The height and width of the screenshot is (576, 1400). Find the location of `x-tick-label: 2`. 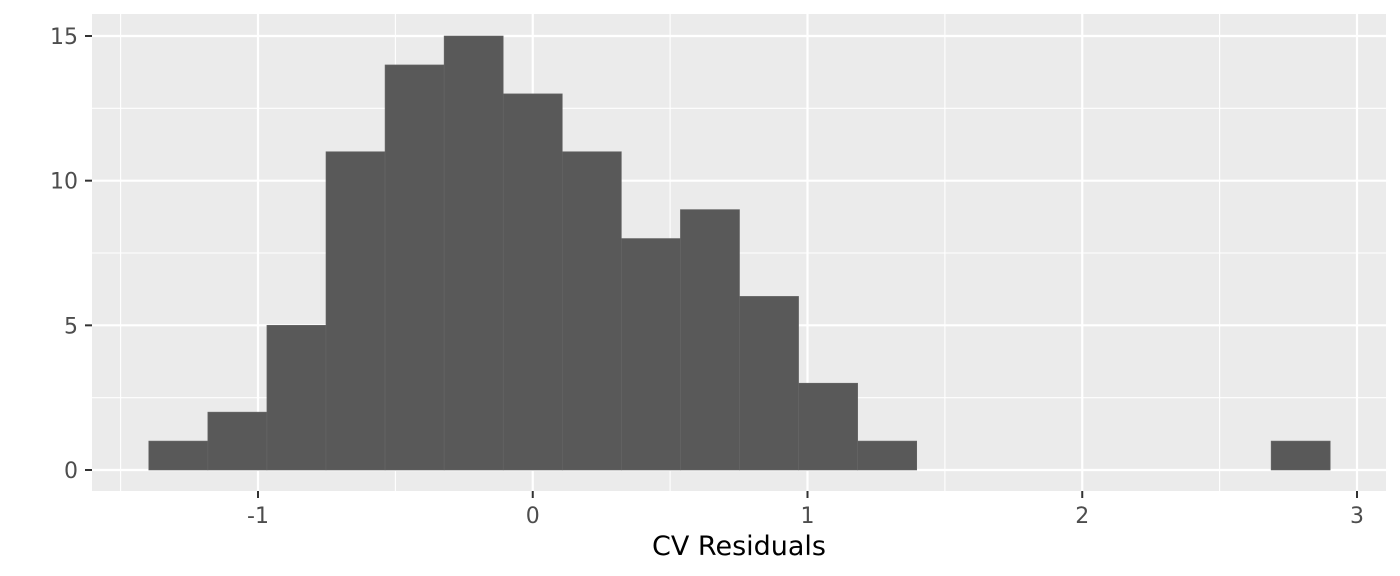

x-tick-label: 2 is located at coordinates (1082, 516).